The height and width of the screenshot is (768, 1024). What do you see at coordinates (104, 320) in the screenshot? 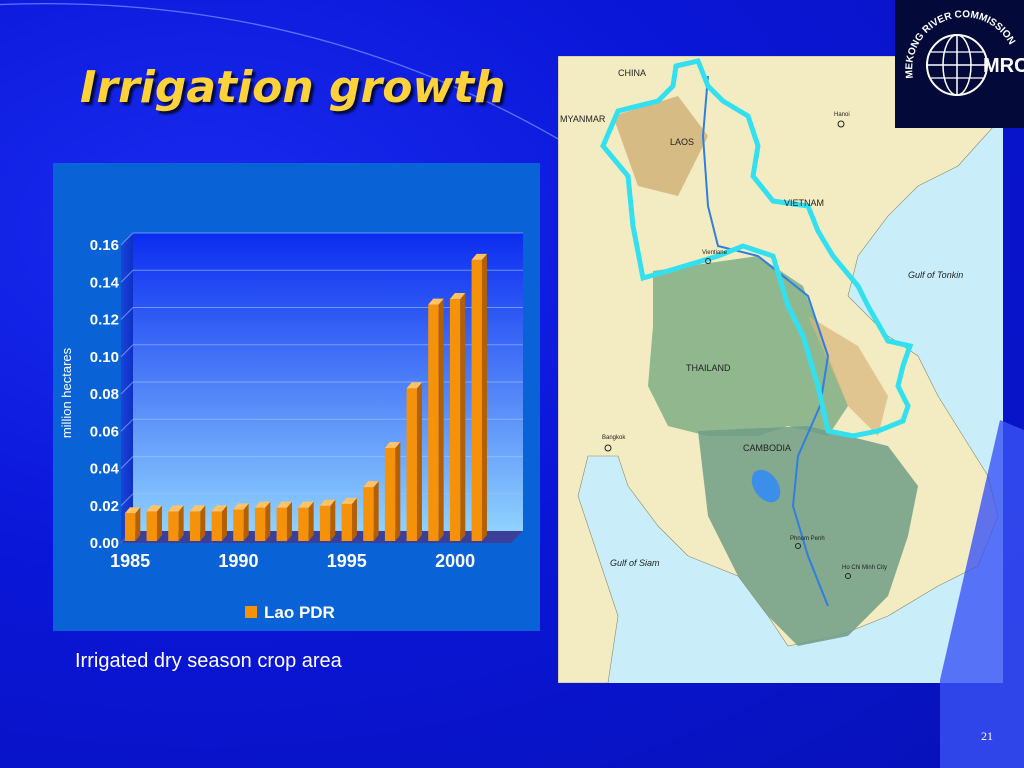
I see `y-tick-label: 0.12` at bounding box center [104, 320].